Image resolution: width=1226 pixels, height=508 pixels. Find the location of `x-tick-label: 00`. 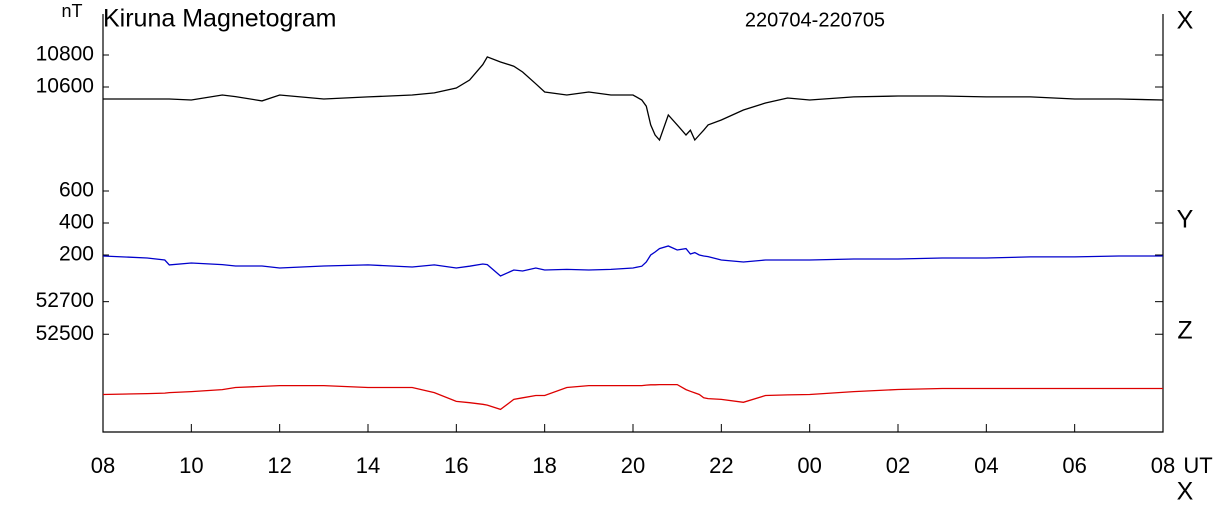

x-tick-label: 00 is located at coordinates (809, 465).